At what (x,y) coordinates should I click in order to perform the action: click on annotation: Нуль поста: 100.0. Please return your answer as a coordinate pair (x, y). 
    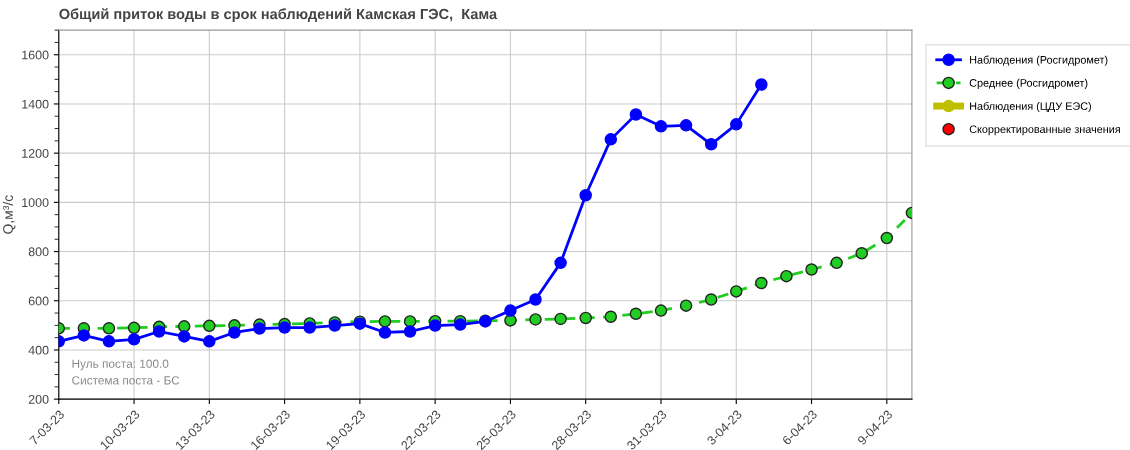
    Looking at the image, I should click on (120, 365).